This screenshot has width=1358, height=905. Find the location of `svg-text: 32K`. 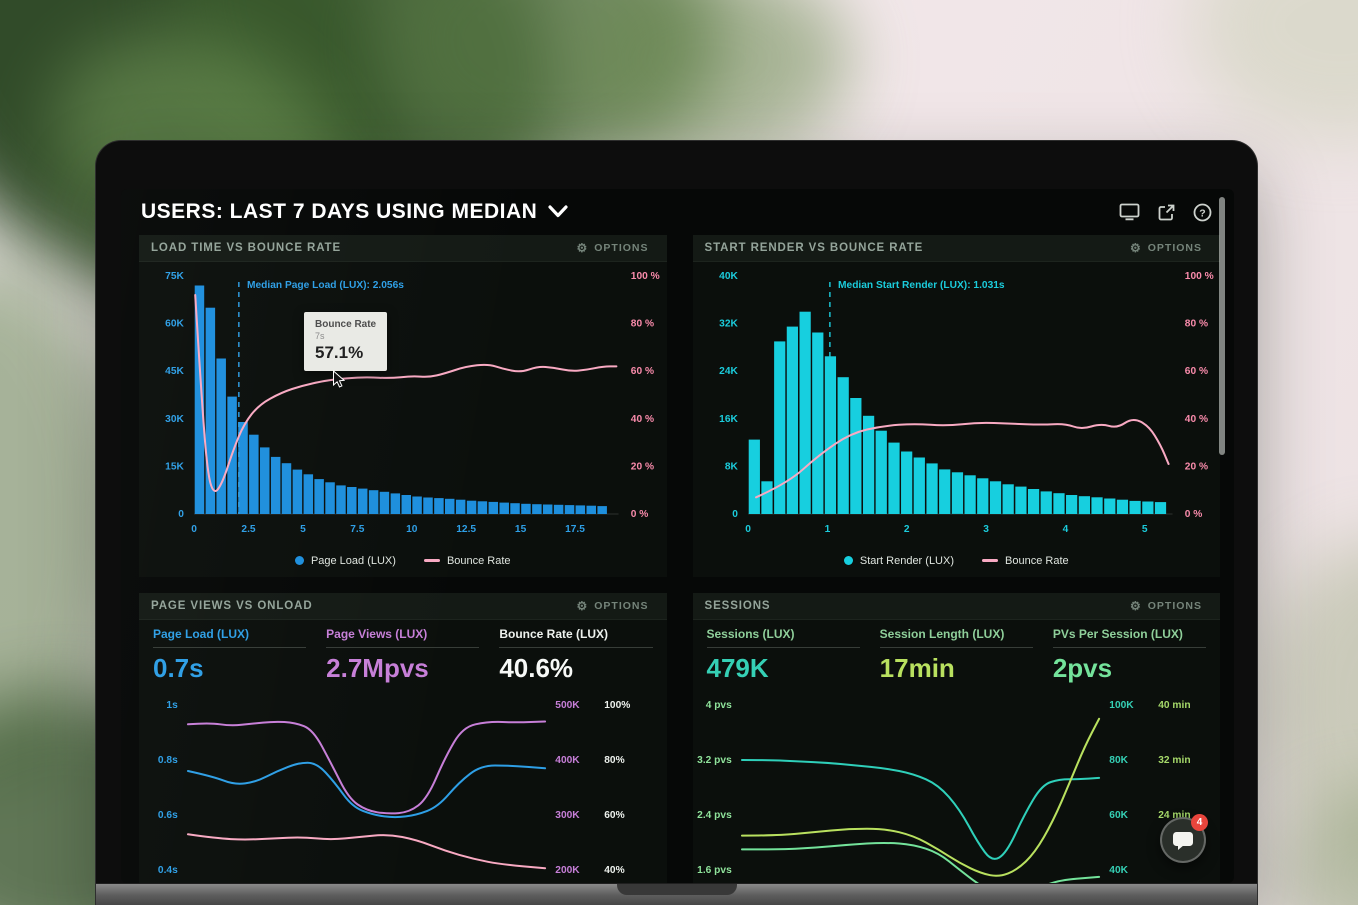

svg-text: 32K is located at coordinates (728, 324).